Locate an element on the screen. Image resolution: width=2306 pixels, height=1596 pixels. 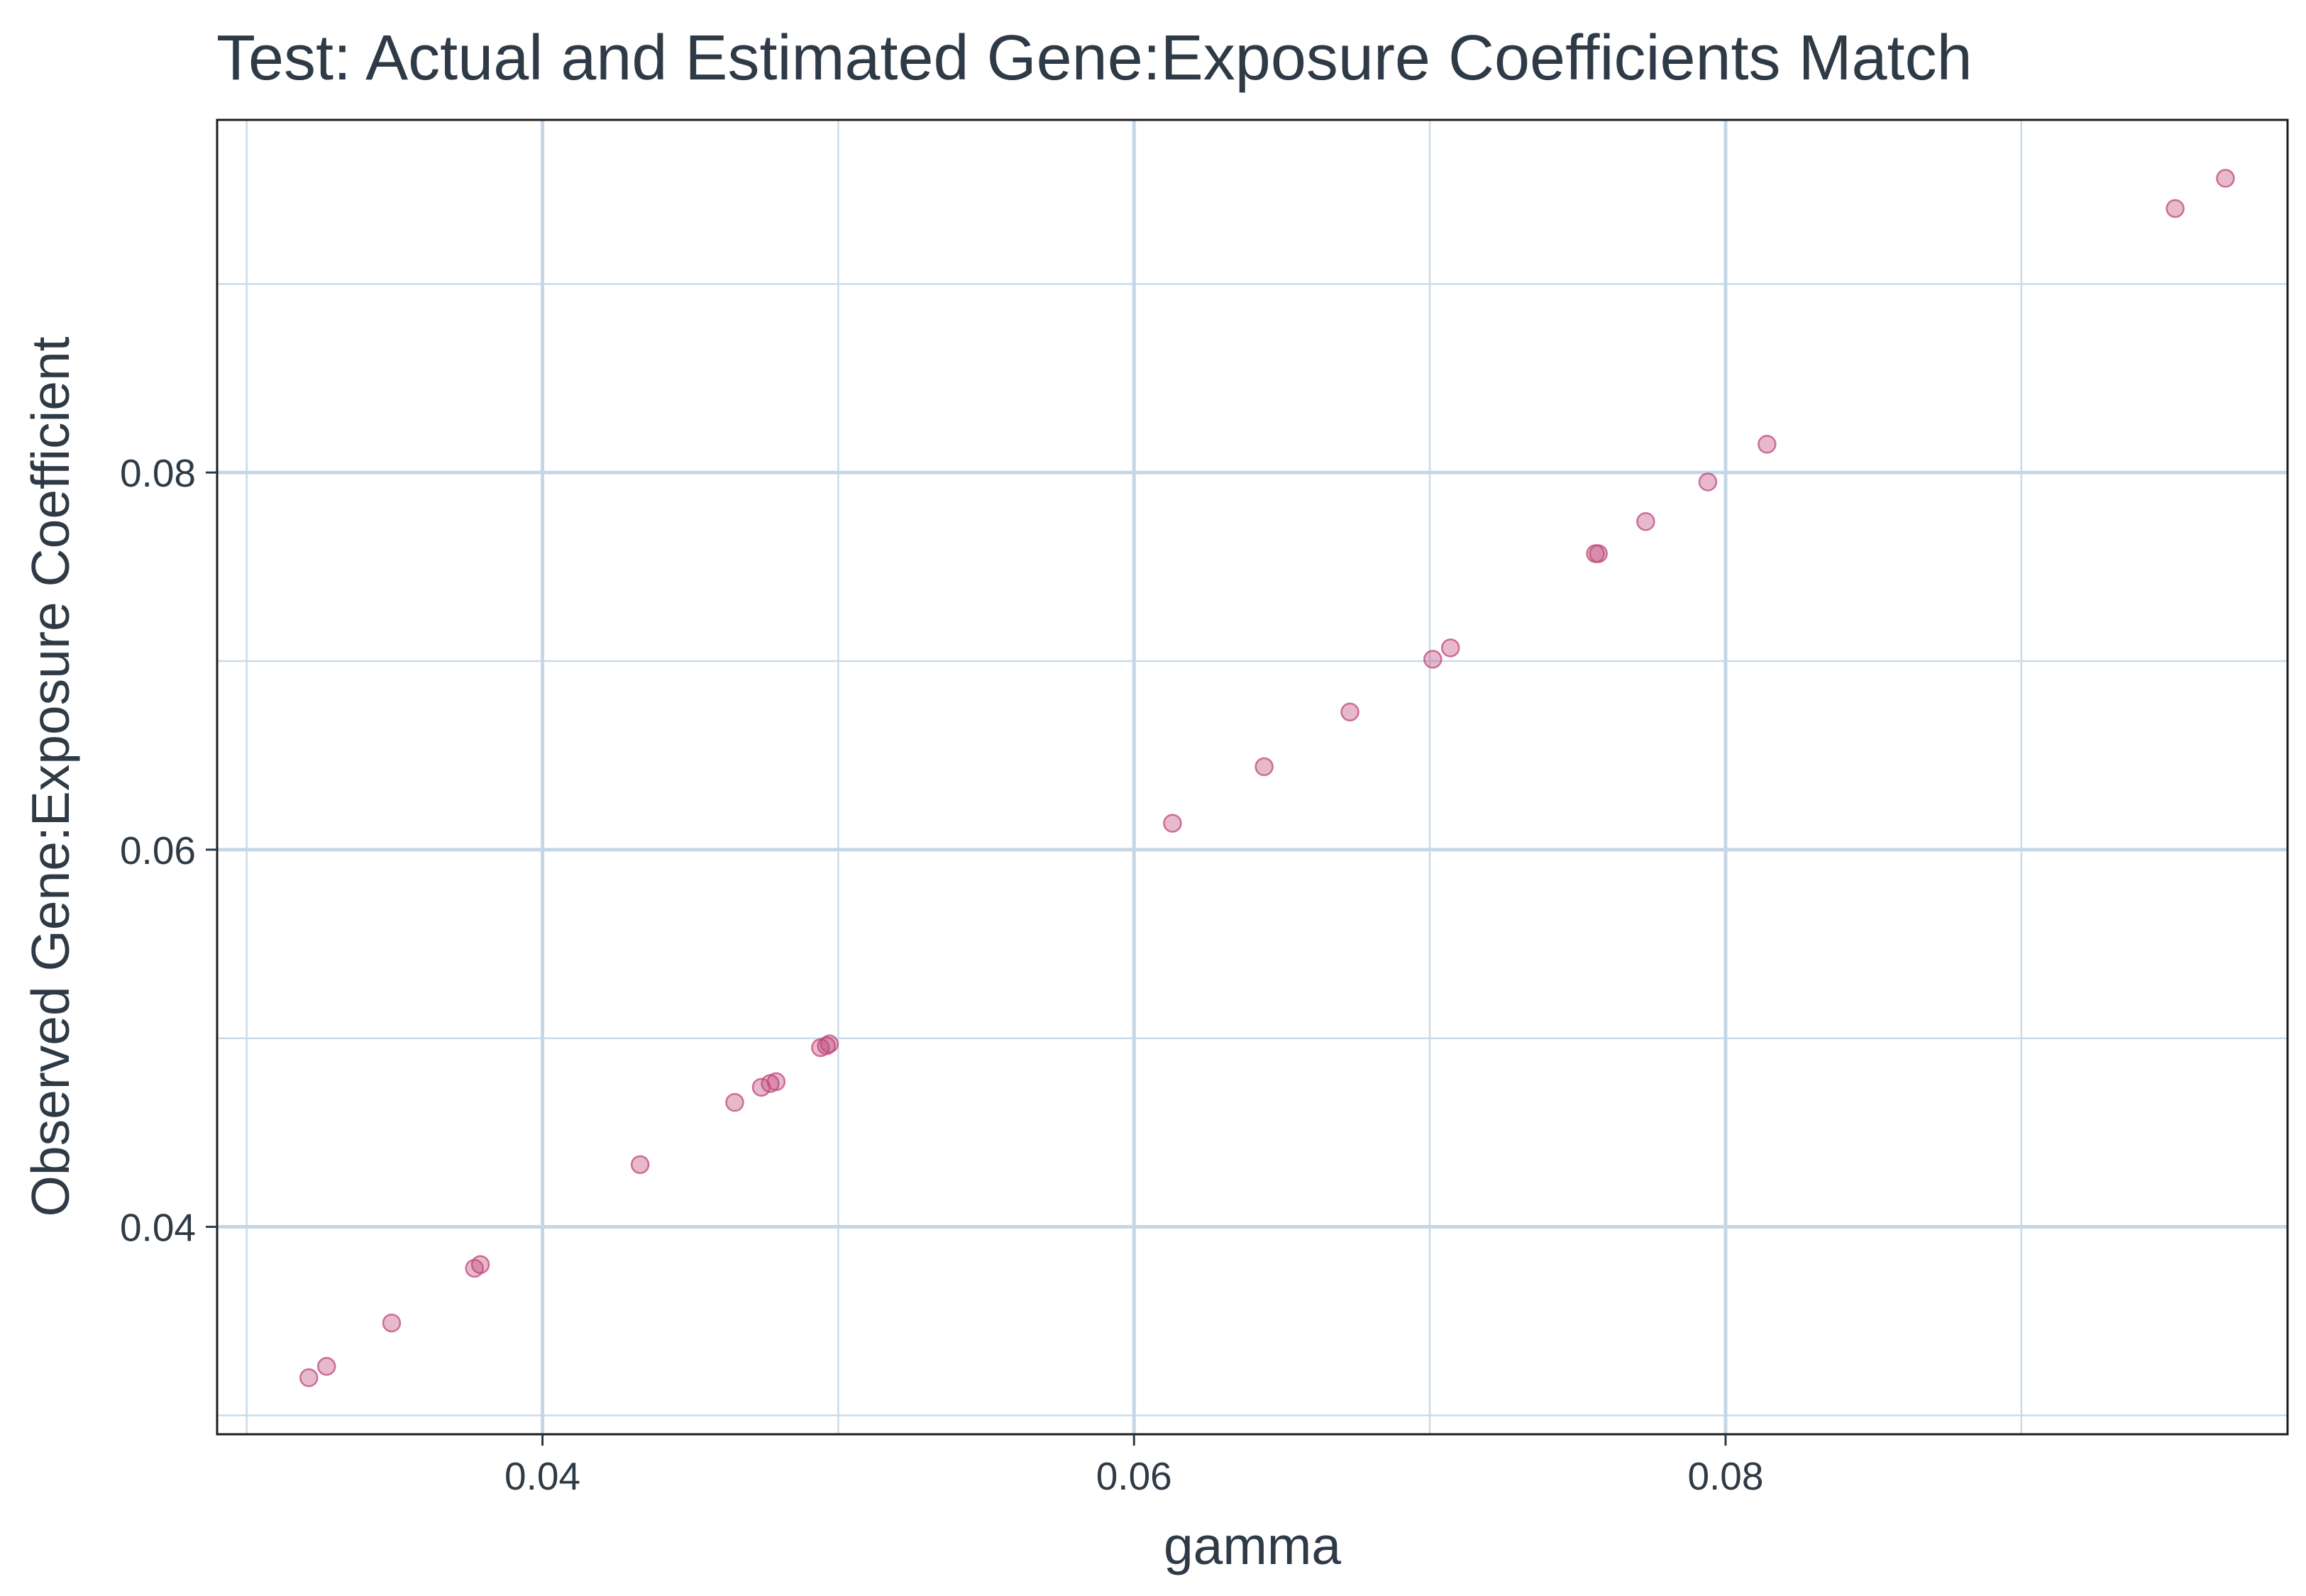
y-tick-label: 0.08 is located at coordinates (158, 473).